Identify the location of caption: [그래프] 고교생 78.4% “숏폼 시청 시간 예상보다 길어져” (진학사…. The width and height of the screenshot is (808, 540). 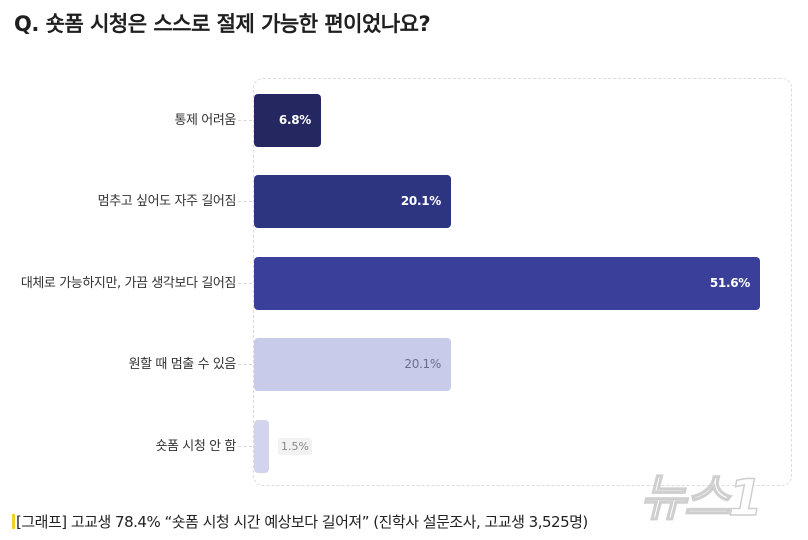
(300, 521).